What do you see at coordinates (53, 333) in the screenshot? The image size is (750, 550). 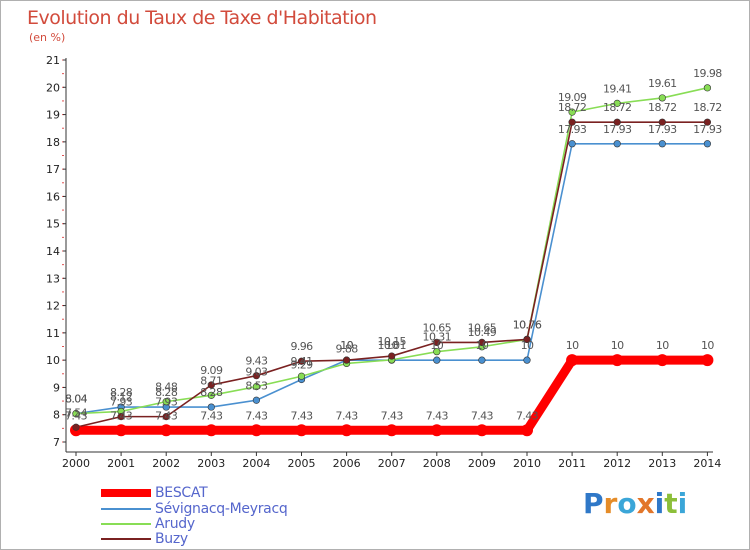 I see `y-tick-label: 11` at bounding box center [53, 333].